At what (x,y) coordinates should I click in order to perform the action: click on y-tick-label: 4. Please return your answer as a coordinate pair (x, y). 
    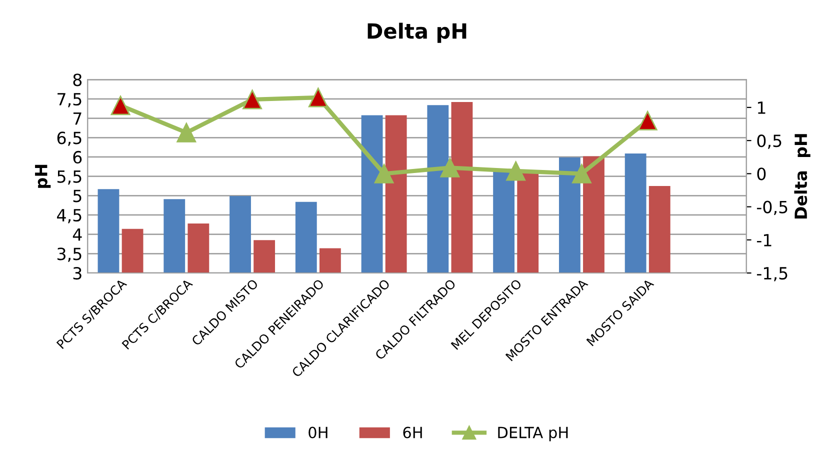
    Looking at the image, I should click on (77, 234).